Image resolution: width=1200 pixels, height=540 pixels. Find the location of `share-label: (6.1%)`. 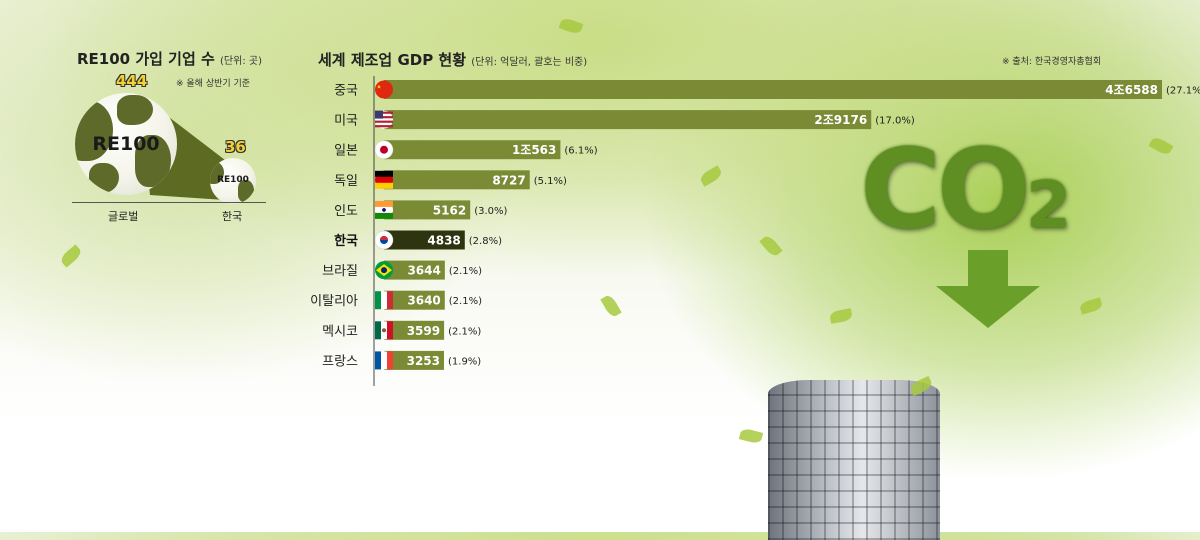

share-label: (6.1%) is located at coordinates (580, 151).